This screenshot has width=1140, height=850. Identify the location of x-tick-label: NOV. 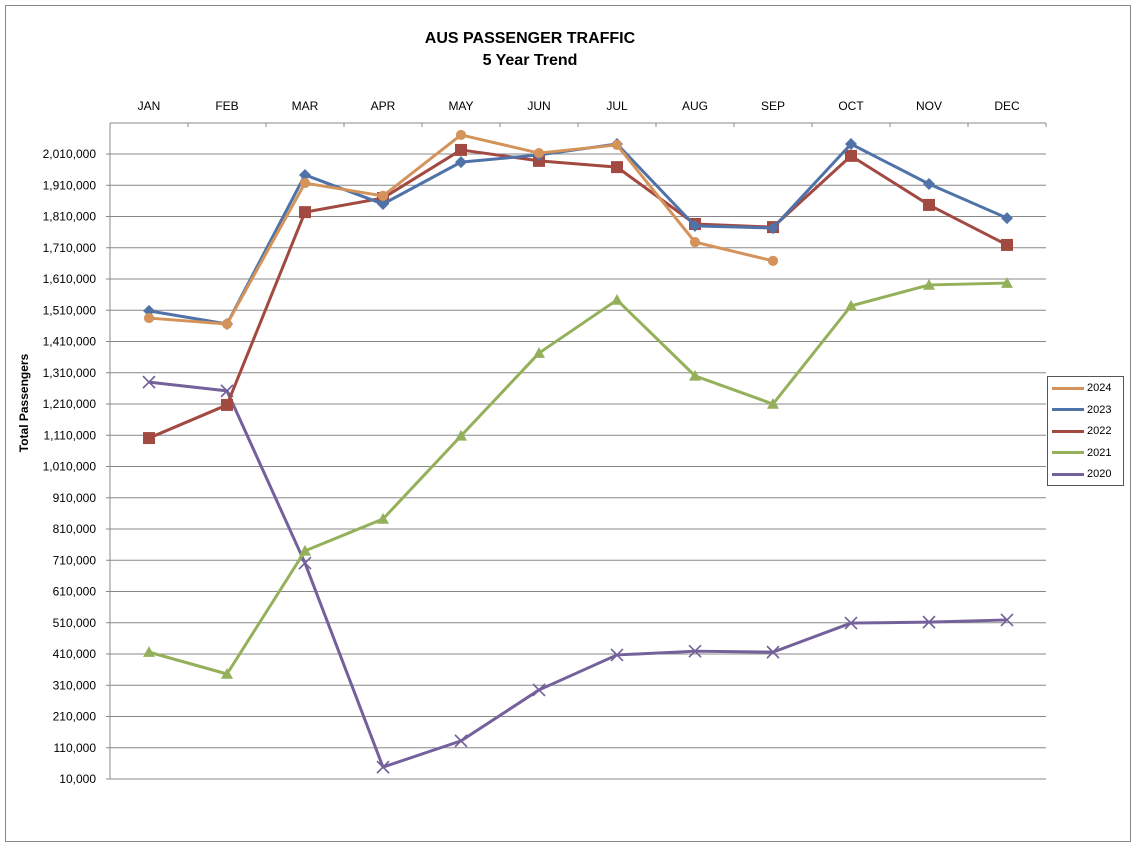
(929, 106).